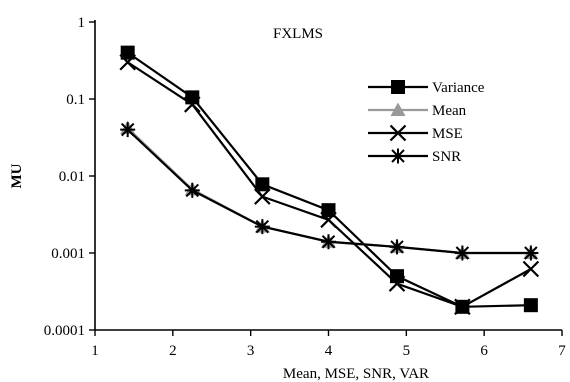 The width and height of the screenshot is (570, 382). Describe the element at coordinates (447, 134) in the screenshot. I see `legend-label: MSE` at that location.